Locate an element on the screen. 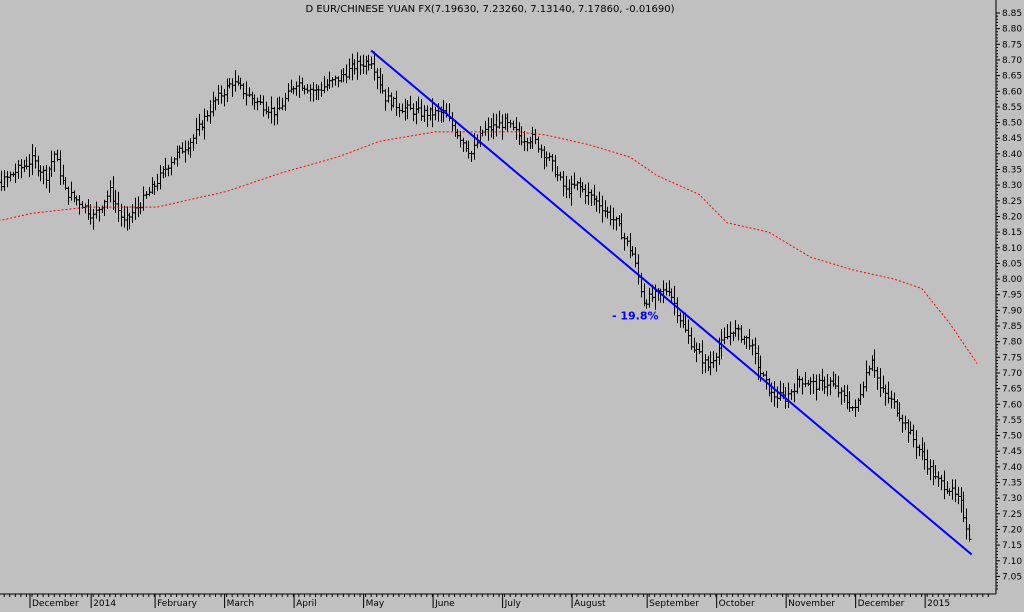  x-tick-label: May is located at coordinates (375, 603).